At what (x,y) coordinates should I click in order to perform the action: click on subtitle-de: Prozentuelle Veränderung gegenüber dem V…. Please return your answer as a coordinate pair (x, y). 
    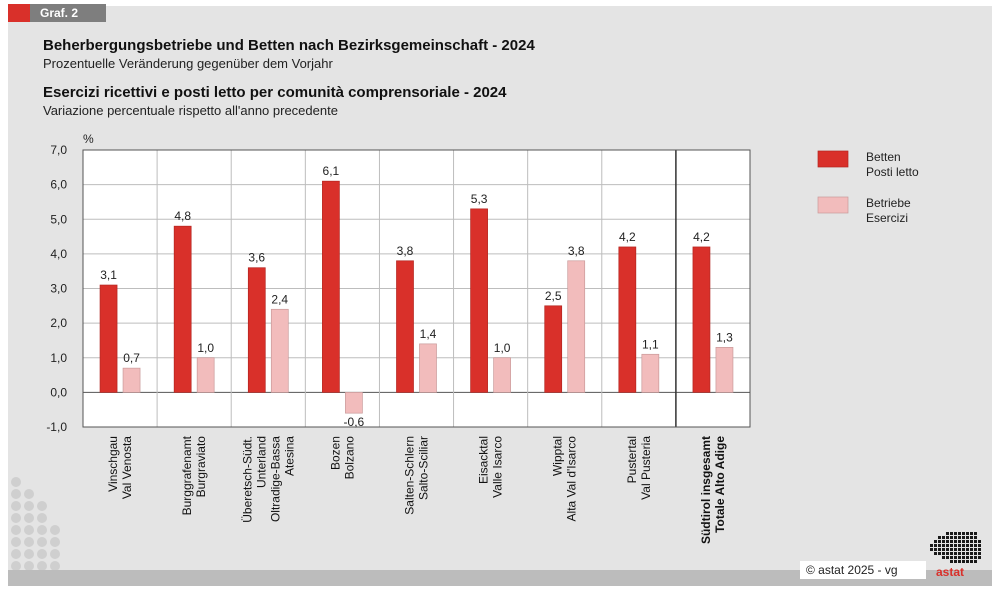
    Looking at the image, I should click on (188, 63).